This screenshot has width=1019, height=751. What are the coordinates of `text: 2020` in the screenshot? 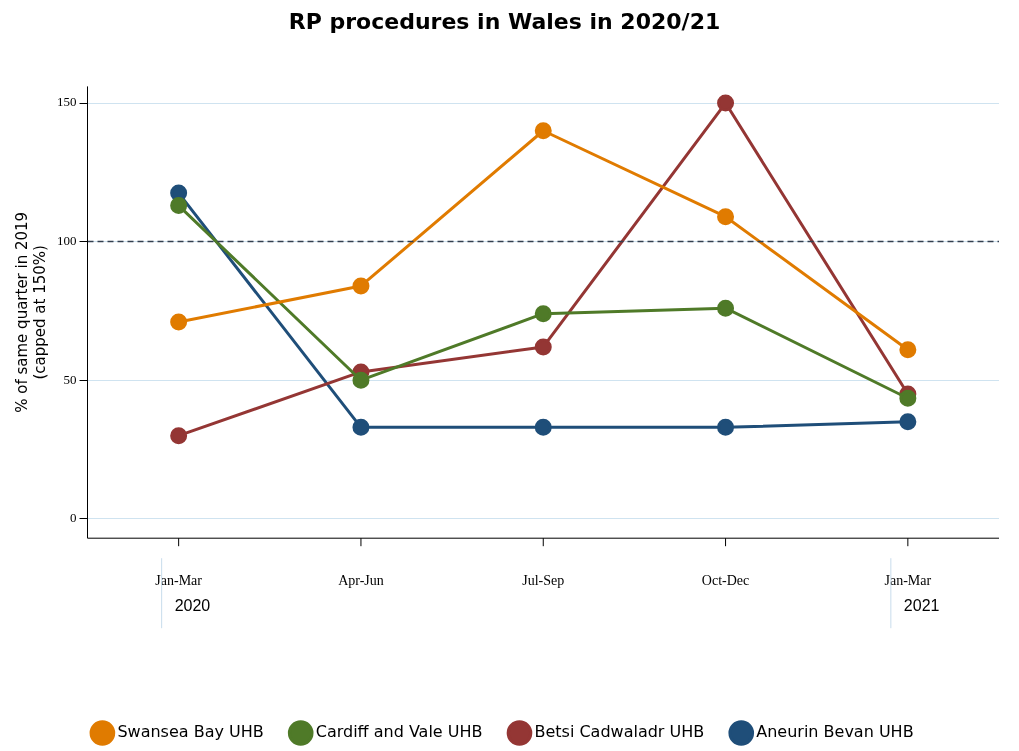 It's located at (192, 605).